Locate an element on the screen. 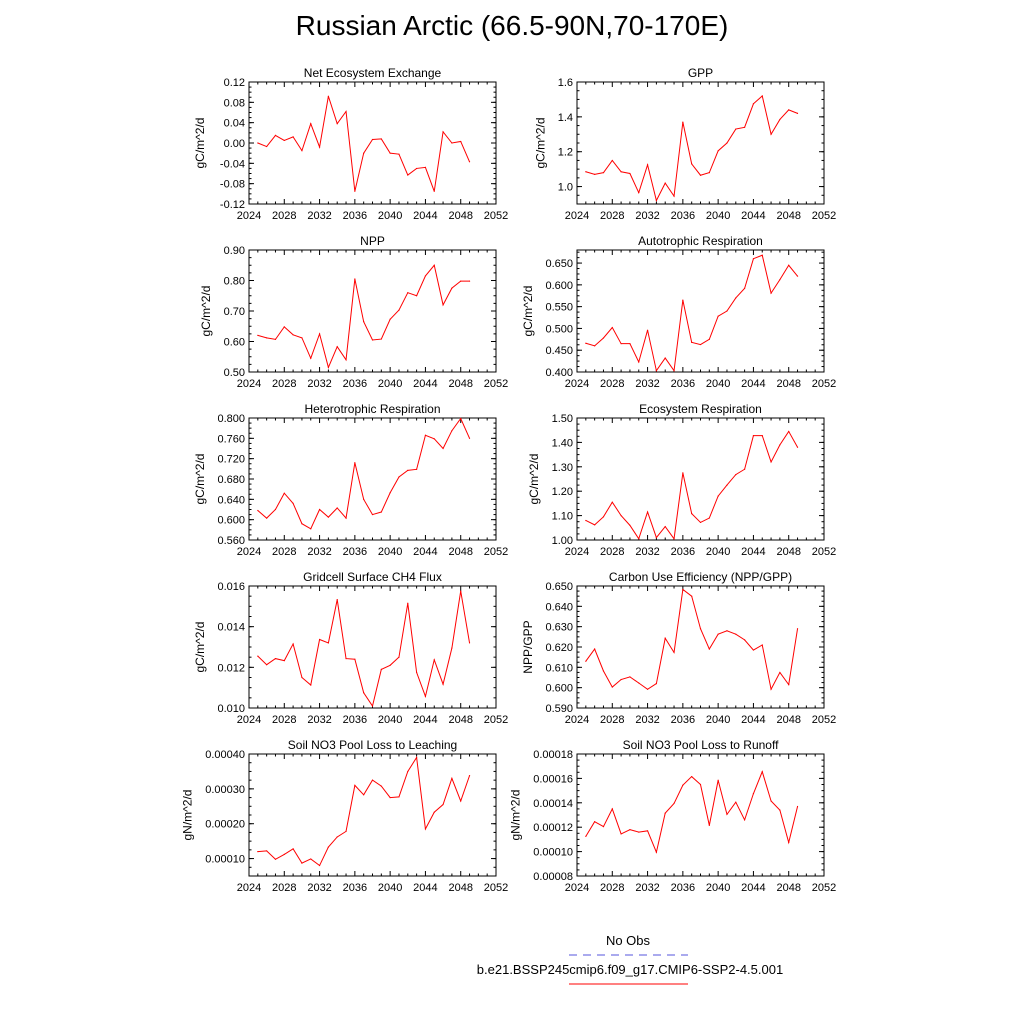  y-tick-label: 0.590 is located at coordinates (559, 709).